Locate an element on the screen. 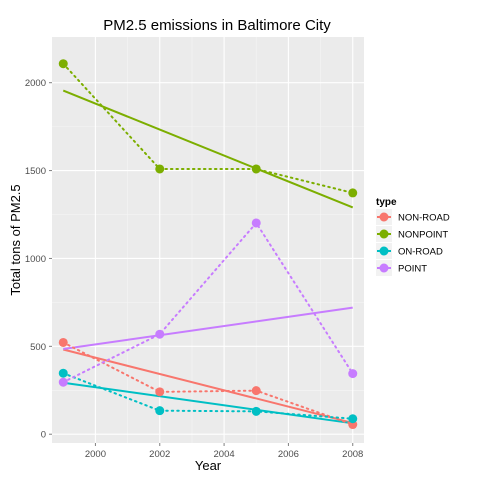 The image size is (480, 485). trend-line-non-road is located at coordinates (208, 386).